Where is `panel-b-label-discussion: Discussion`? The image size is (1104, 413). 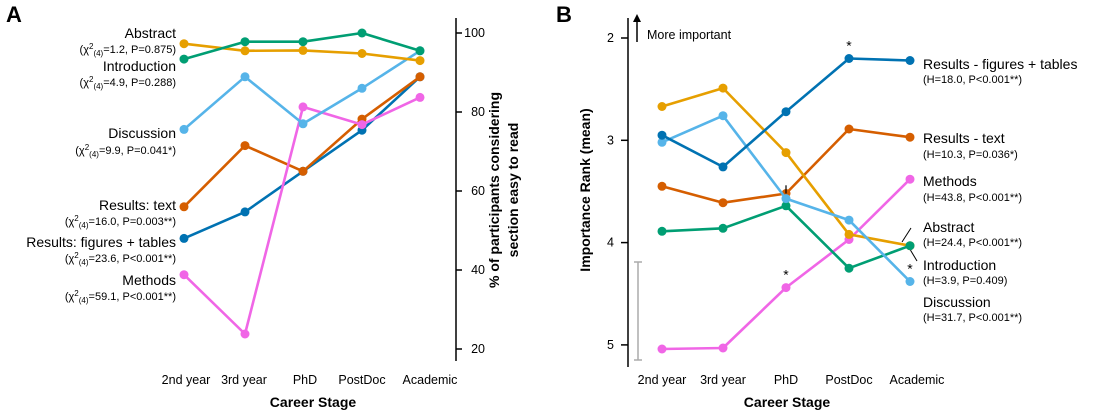
panel-b-label-discussion: Discussion is located at coordinates (957, 302).